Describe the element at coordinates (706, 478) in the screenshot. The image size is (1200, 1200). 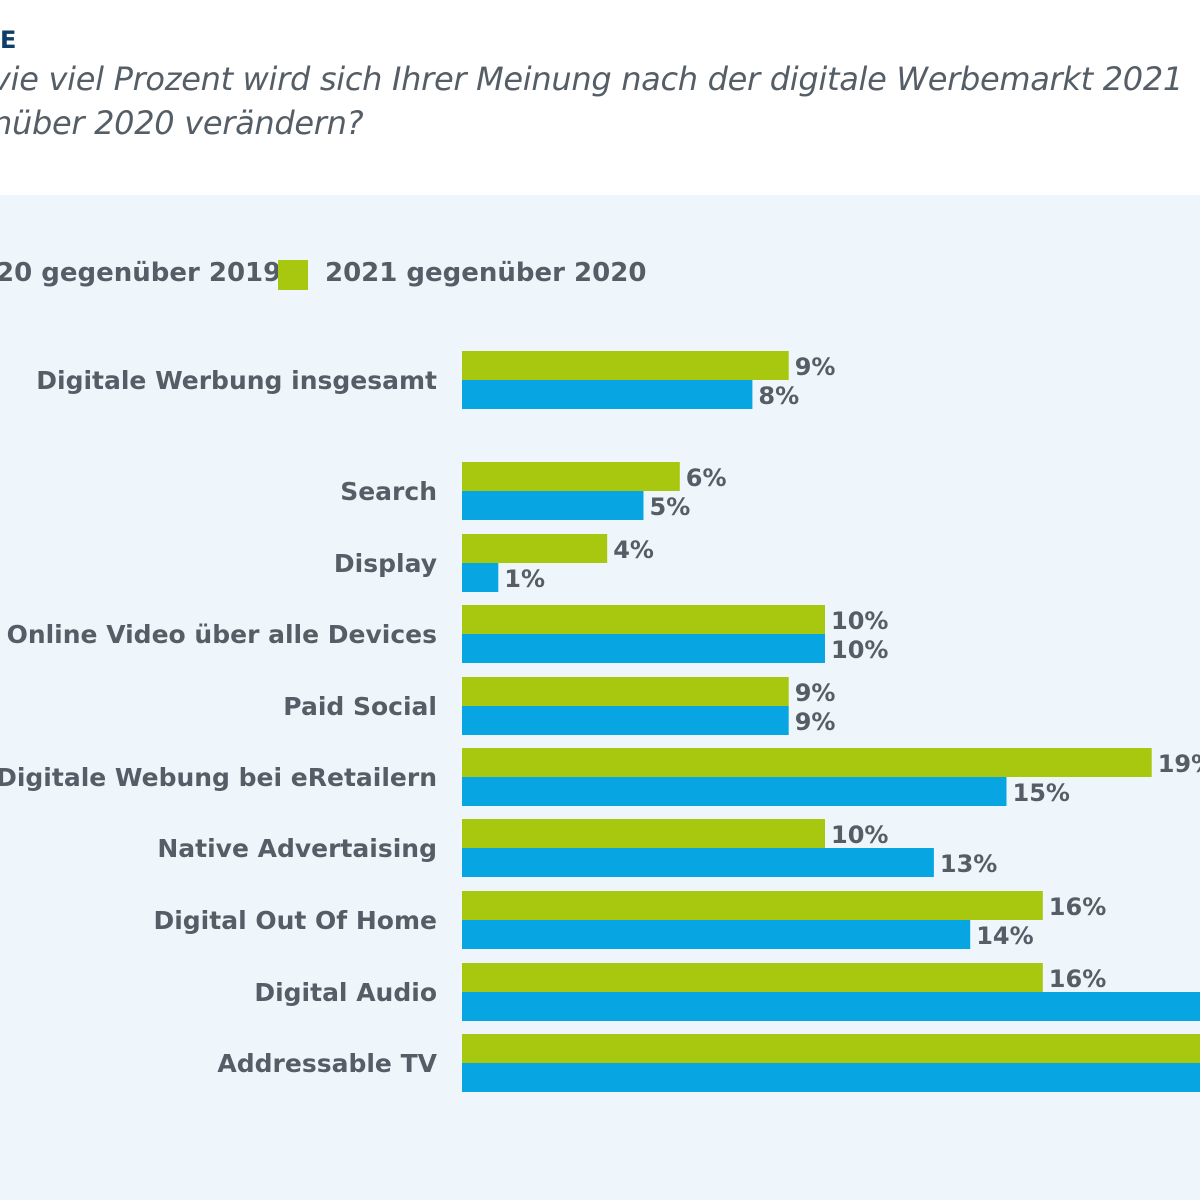
I see `value-label-2021: 6%` at that location.